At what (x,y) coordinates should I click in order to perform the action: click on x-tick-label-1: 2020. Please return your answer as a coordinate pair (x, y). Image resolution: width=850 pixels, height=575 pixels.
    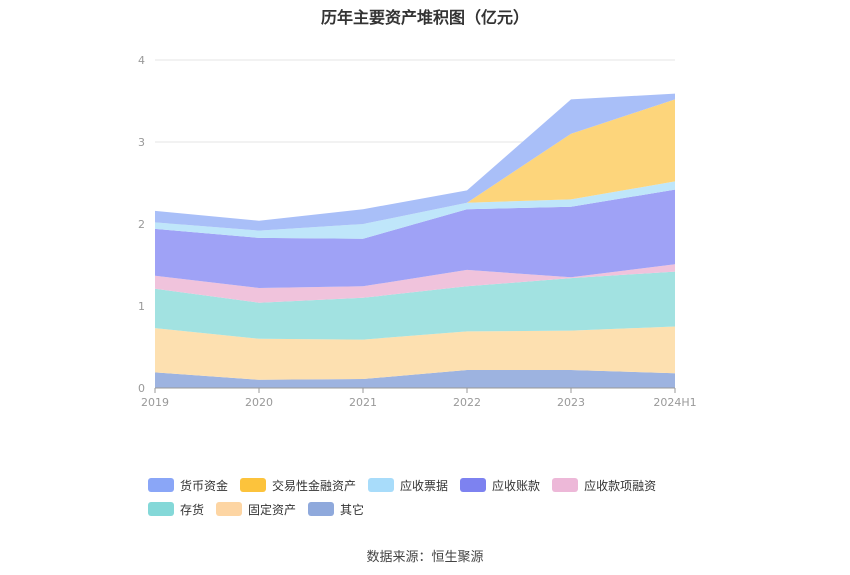
    Looking at the image, I should click on (259, 402).